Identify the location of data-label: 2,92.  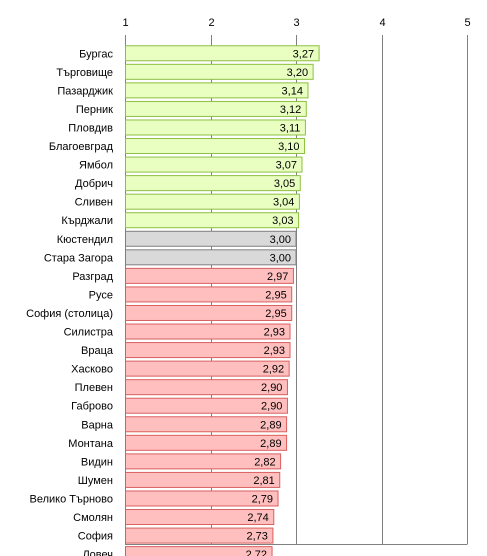
(273, 370).